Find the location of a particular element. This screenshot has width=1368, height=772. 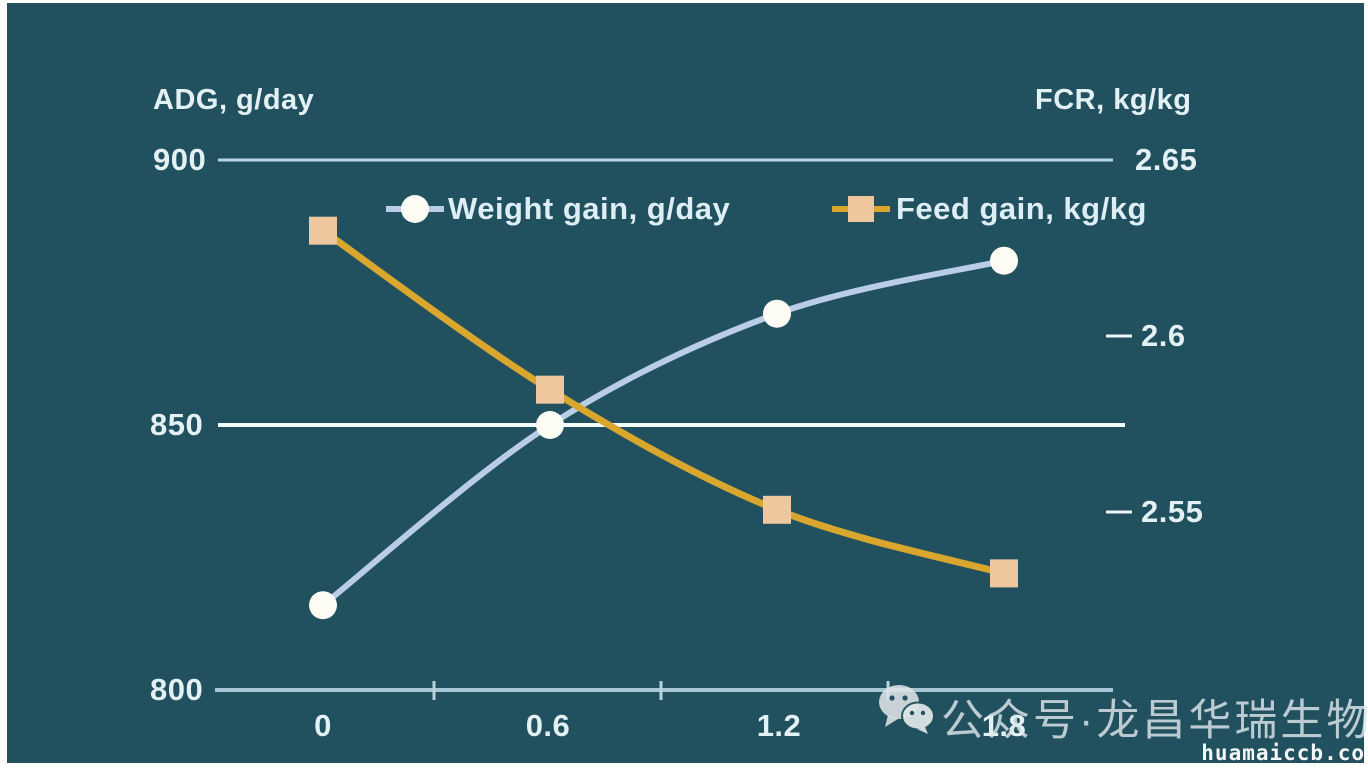

left-tick-850: 850 is located at coordinates (177, 424).